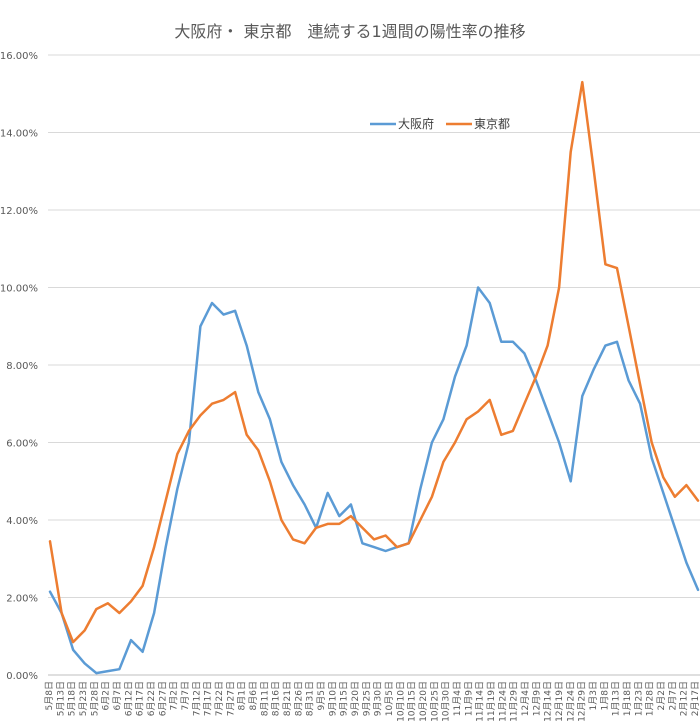 The height and width of the screenshot is (723, 700). What do you see at coordinates (106, 695) in the screenshot?
I see `x-tick-label: 6月2日` at bounding box center [106, 695].